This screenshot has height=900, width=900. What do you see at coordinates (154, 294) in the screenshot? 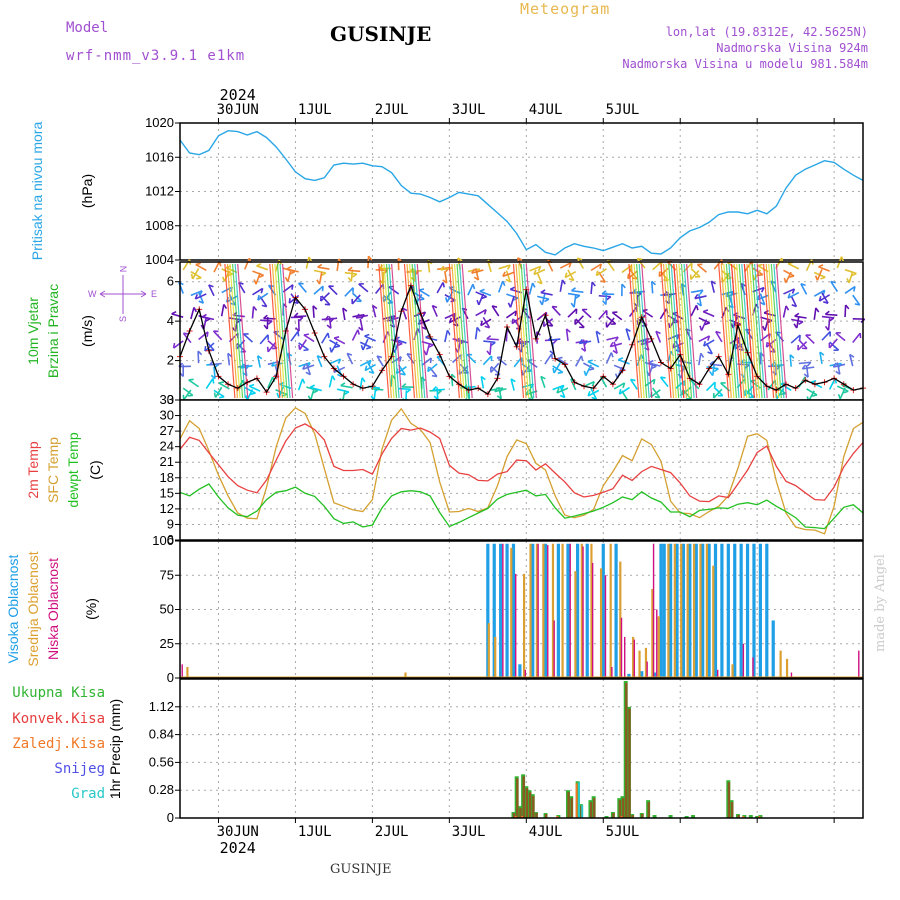
I see `compass-east: E` at bounding box center [154, 294].